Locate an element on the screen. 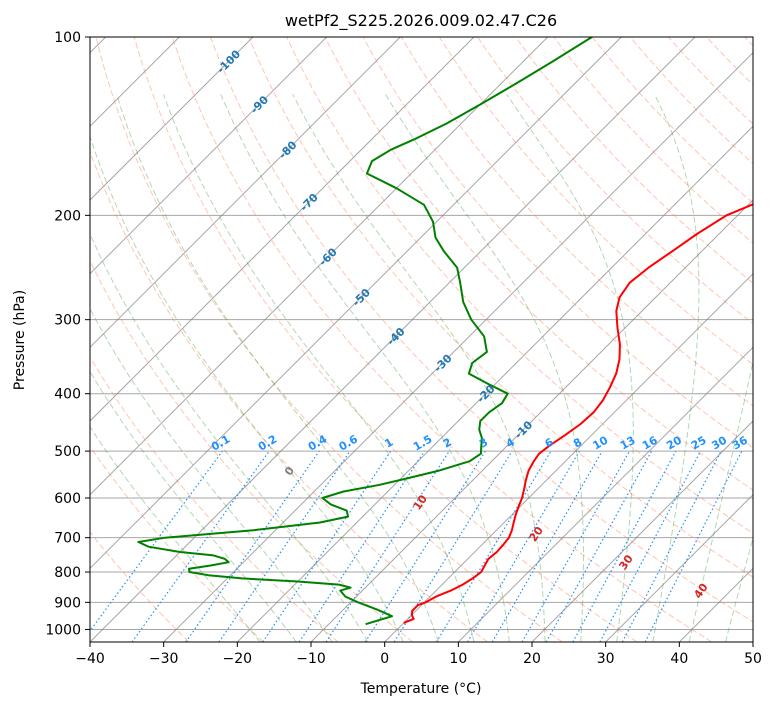  y-tick-label: 400 is located at coordinates (67, 395).